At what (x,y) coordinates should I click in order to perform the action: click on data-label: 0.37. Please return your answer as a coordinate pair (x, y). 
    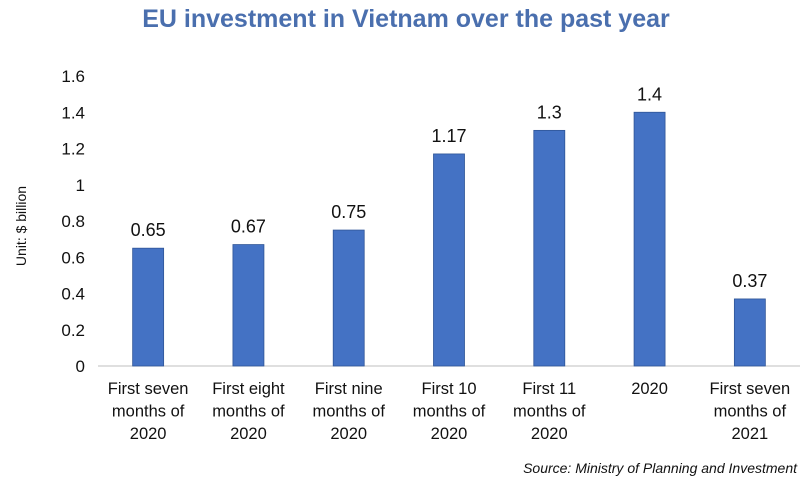
    Looking at the image, I should click on (749, 281).